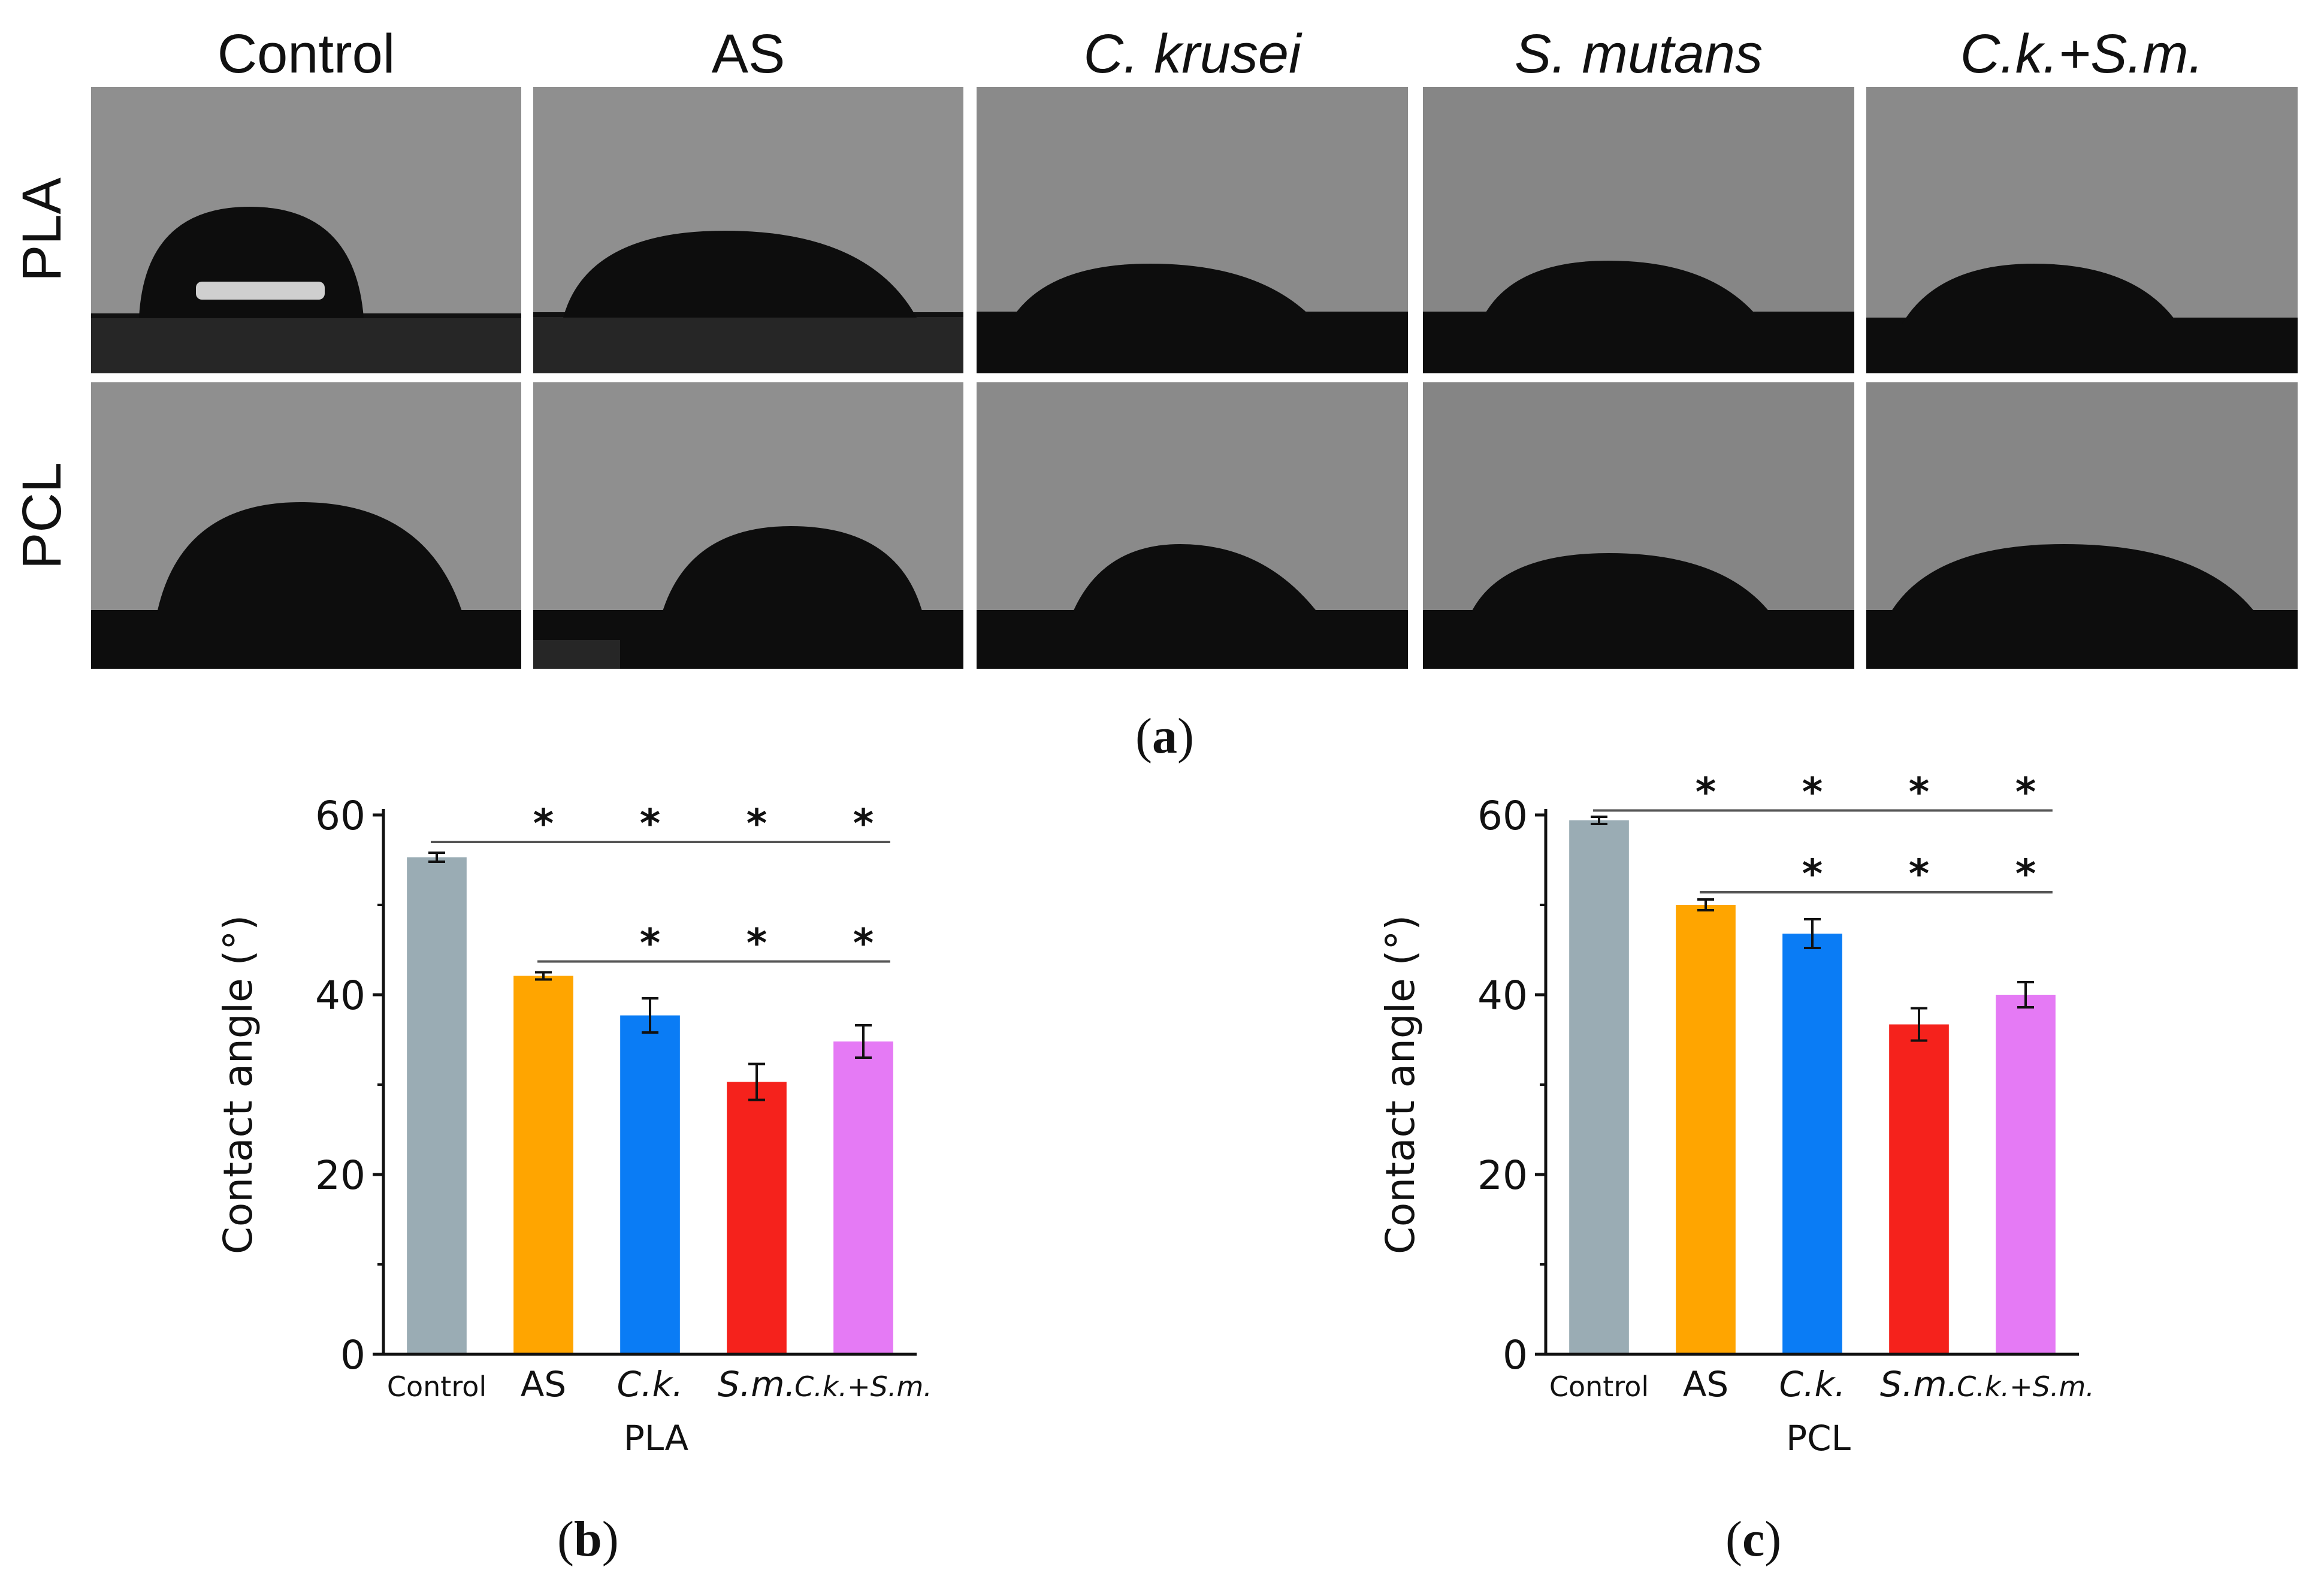 The image size is (2324, 1579). What do you see at coordinates (588, 1539) in the screenshot?
I see `panel-label-b: (b)` at bounding box center [588, 1539].